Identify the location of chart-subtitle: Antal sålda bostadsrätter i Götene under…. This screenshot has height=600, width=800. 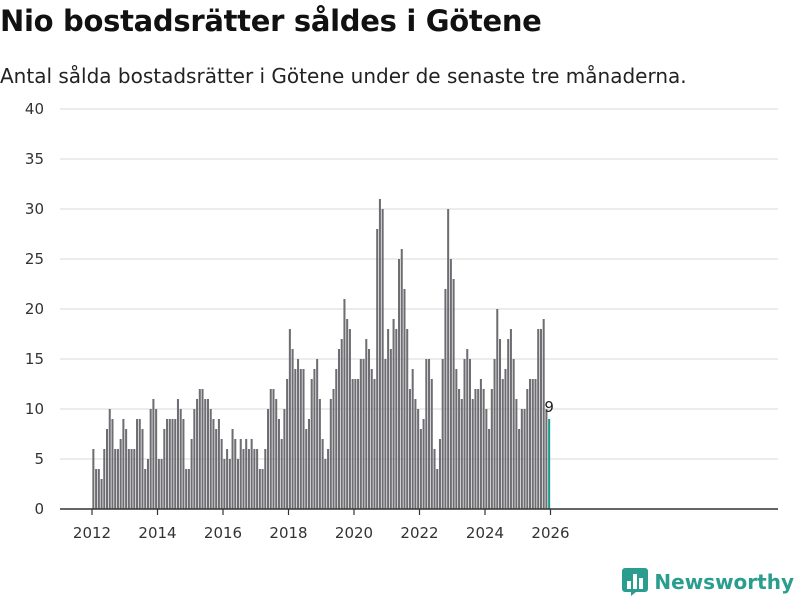
(343, 76).